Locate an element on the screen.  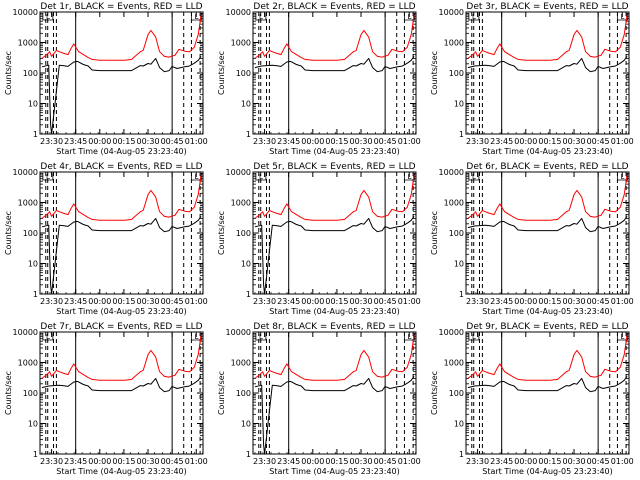
chart-title: Det 7r, BLACK = Events, RED = LLD is located at coordinates (121, 327).